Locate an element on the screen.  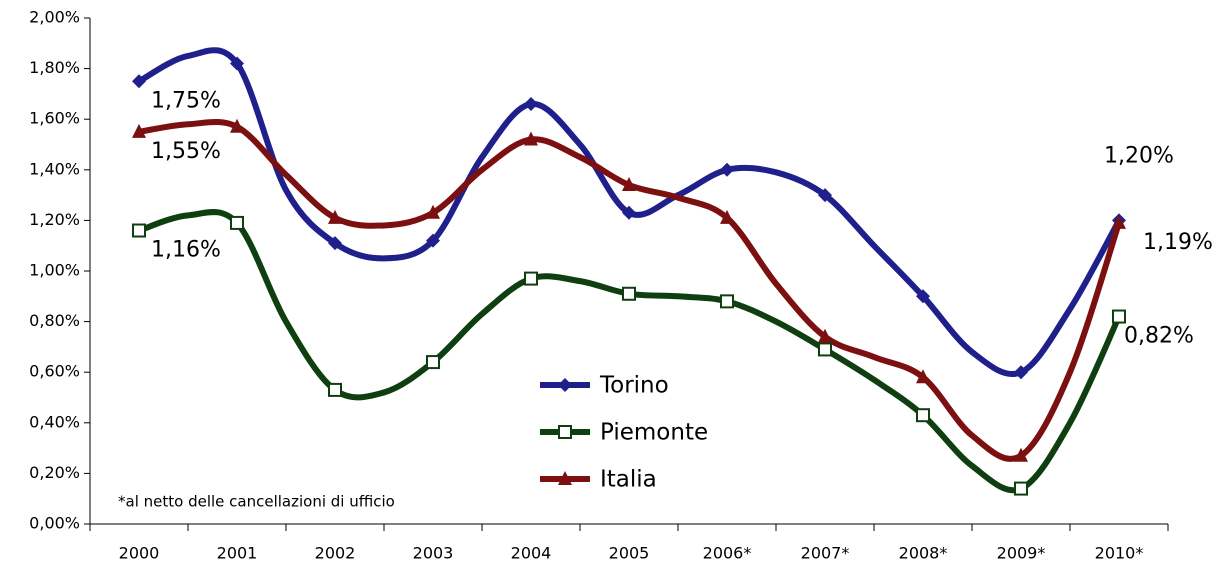
y-tick-label: 0,00% is located at coordinates (54, 523).